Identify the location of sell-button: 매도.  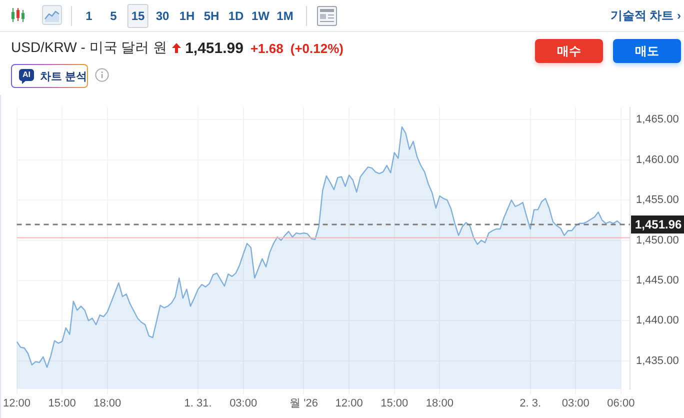
(647, 51).